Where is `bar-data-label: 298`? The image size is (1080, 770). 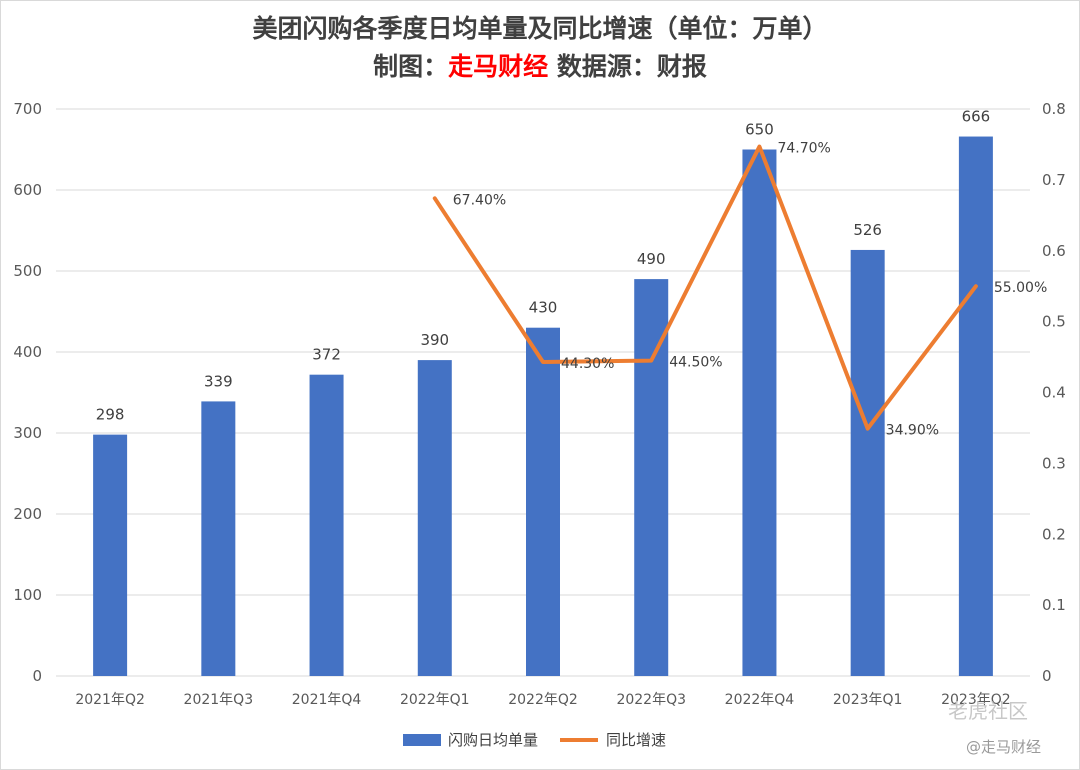
bar-data-label: 298 is located at coordinates (110, 415).